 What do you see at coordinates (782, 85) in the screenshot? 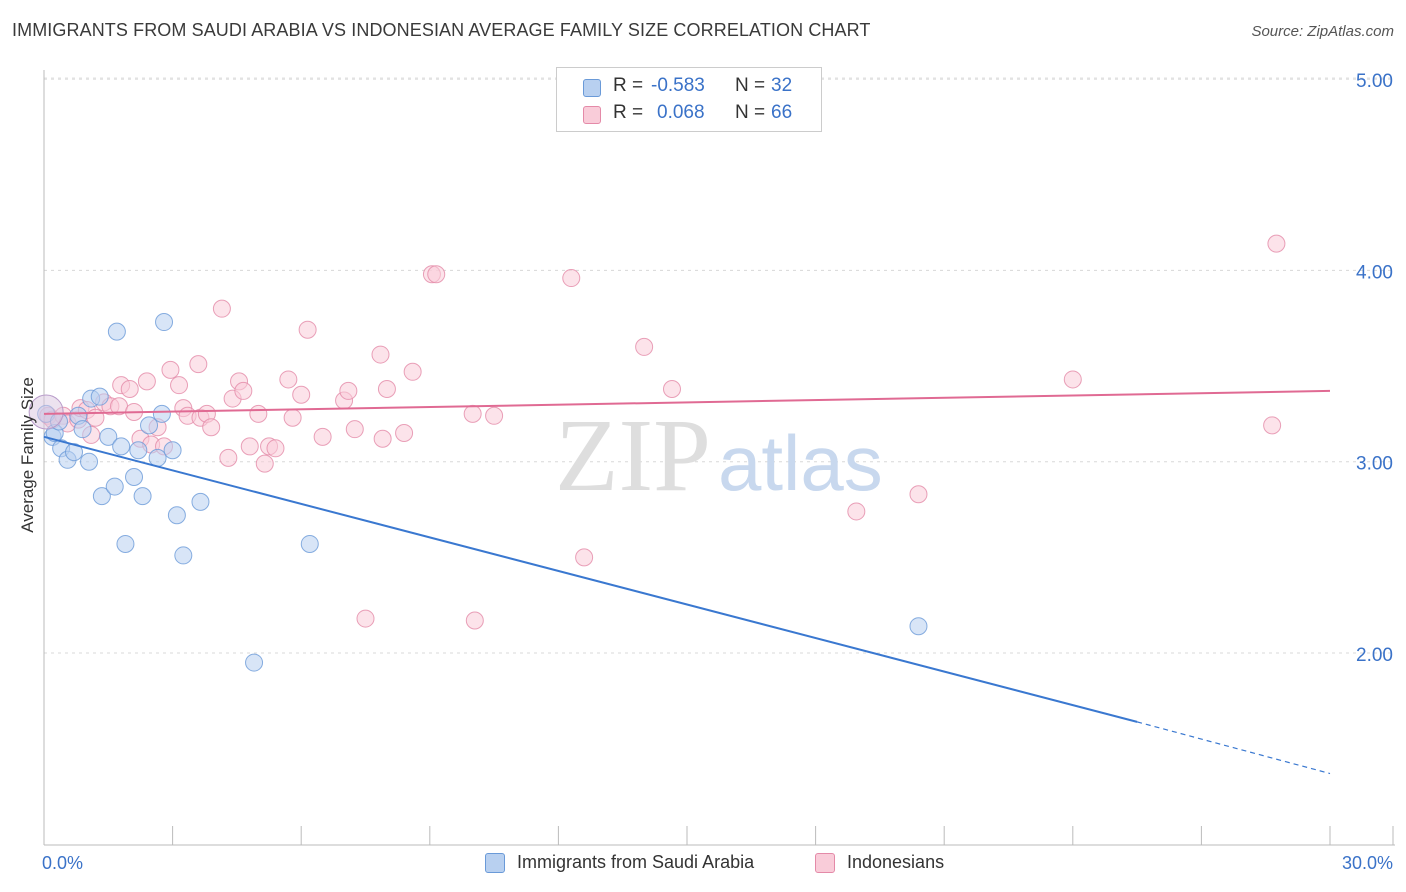
I see `n-value: 32` at bounding box center [782, 85].